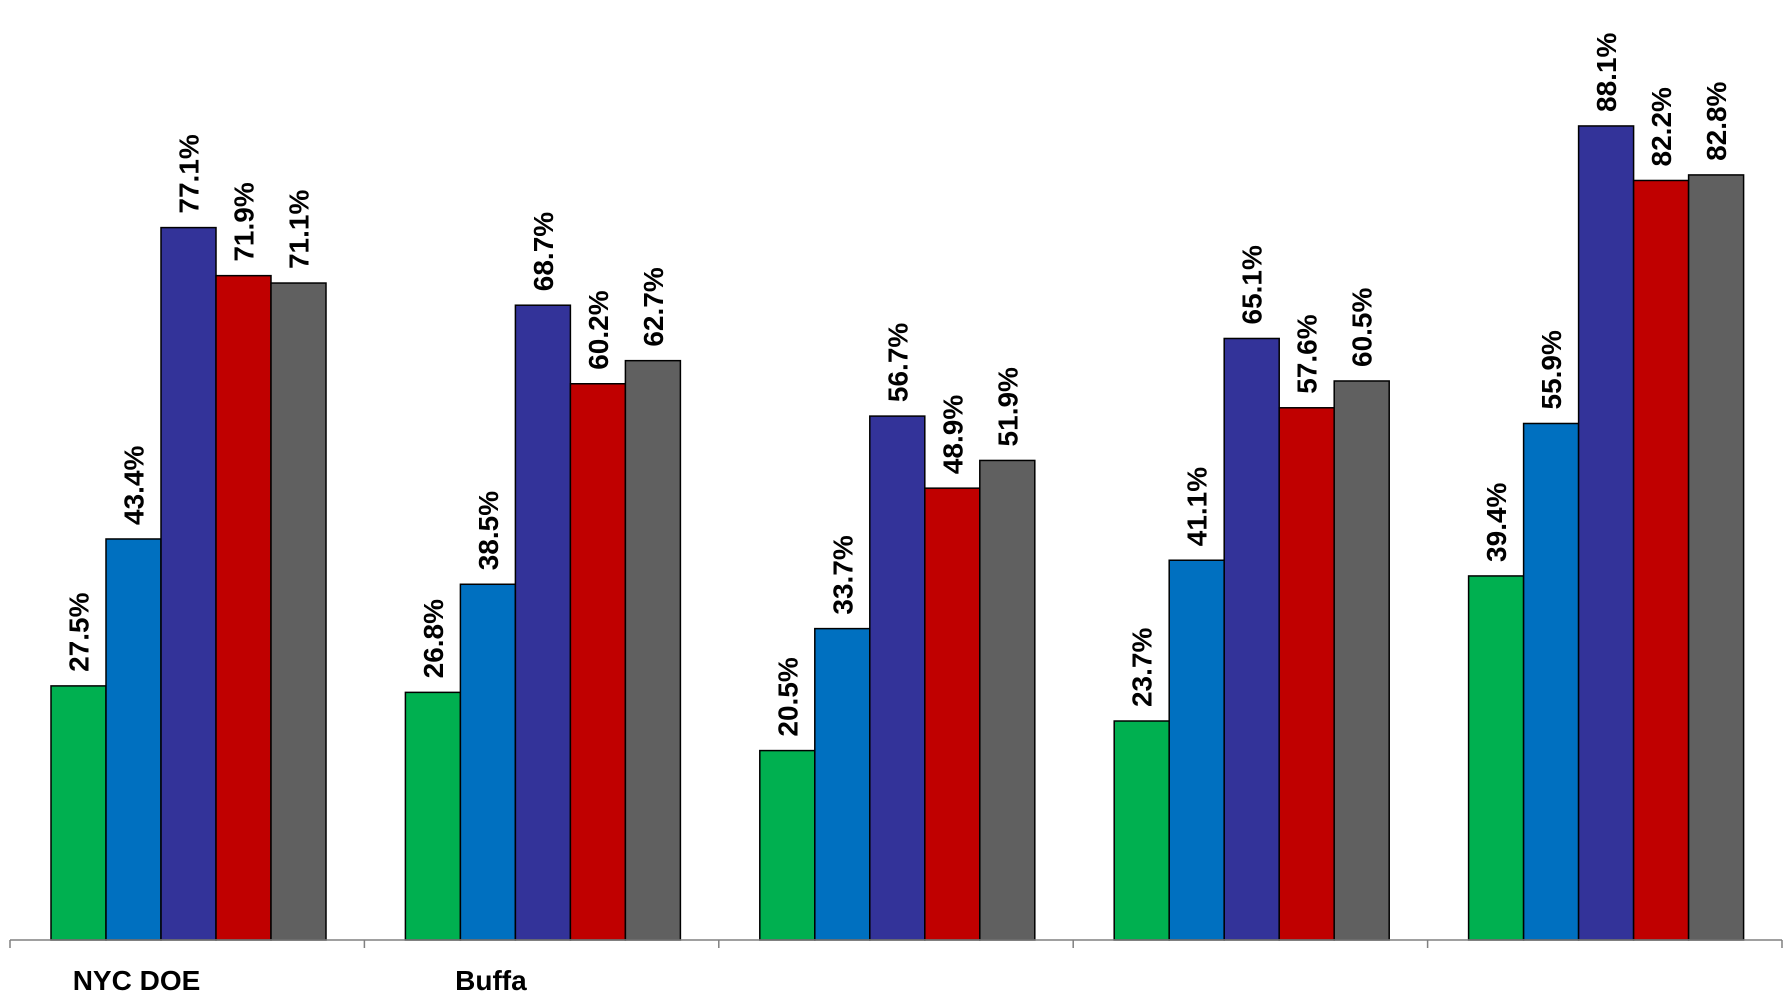  What do you see at coordinates (897, 678) in the screenshot?
I see `bar-series3-cat3` at bounding box center [897, 678].